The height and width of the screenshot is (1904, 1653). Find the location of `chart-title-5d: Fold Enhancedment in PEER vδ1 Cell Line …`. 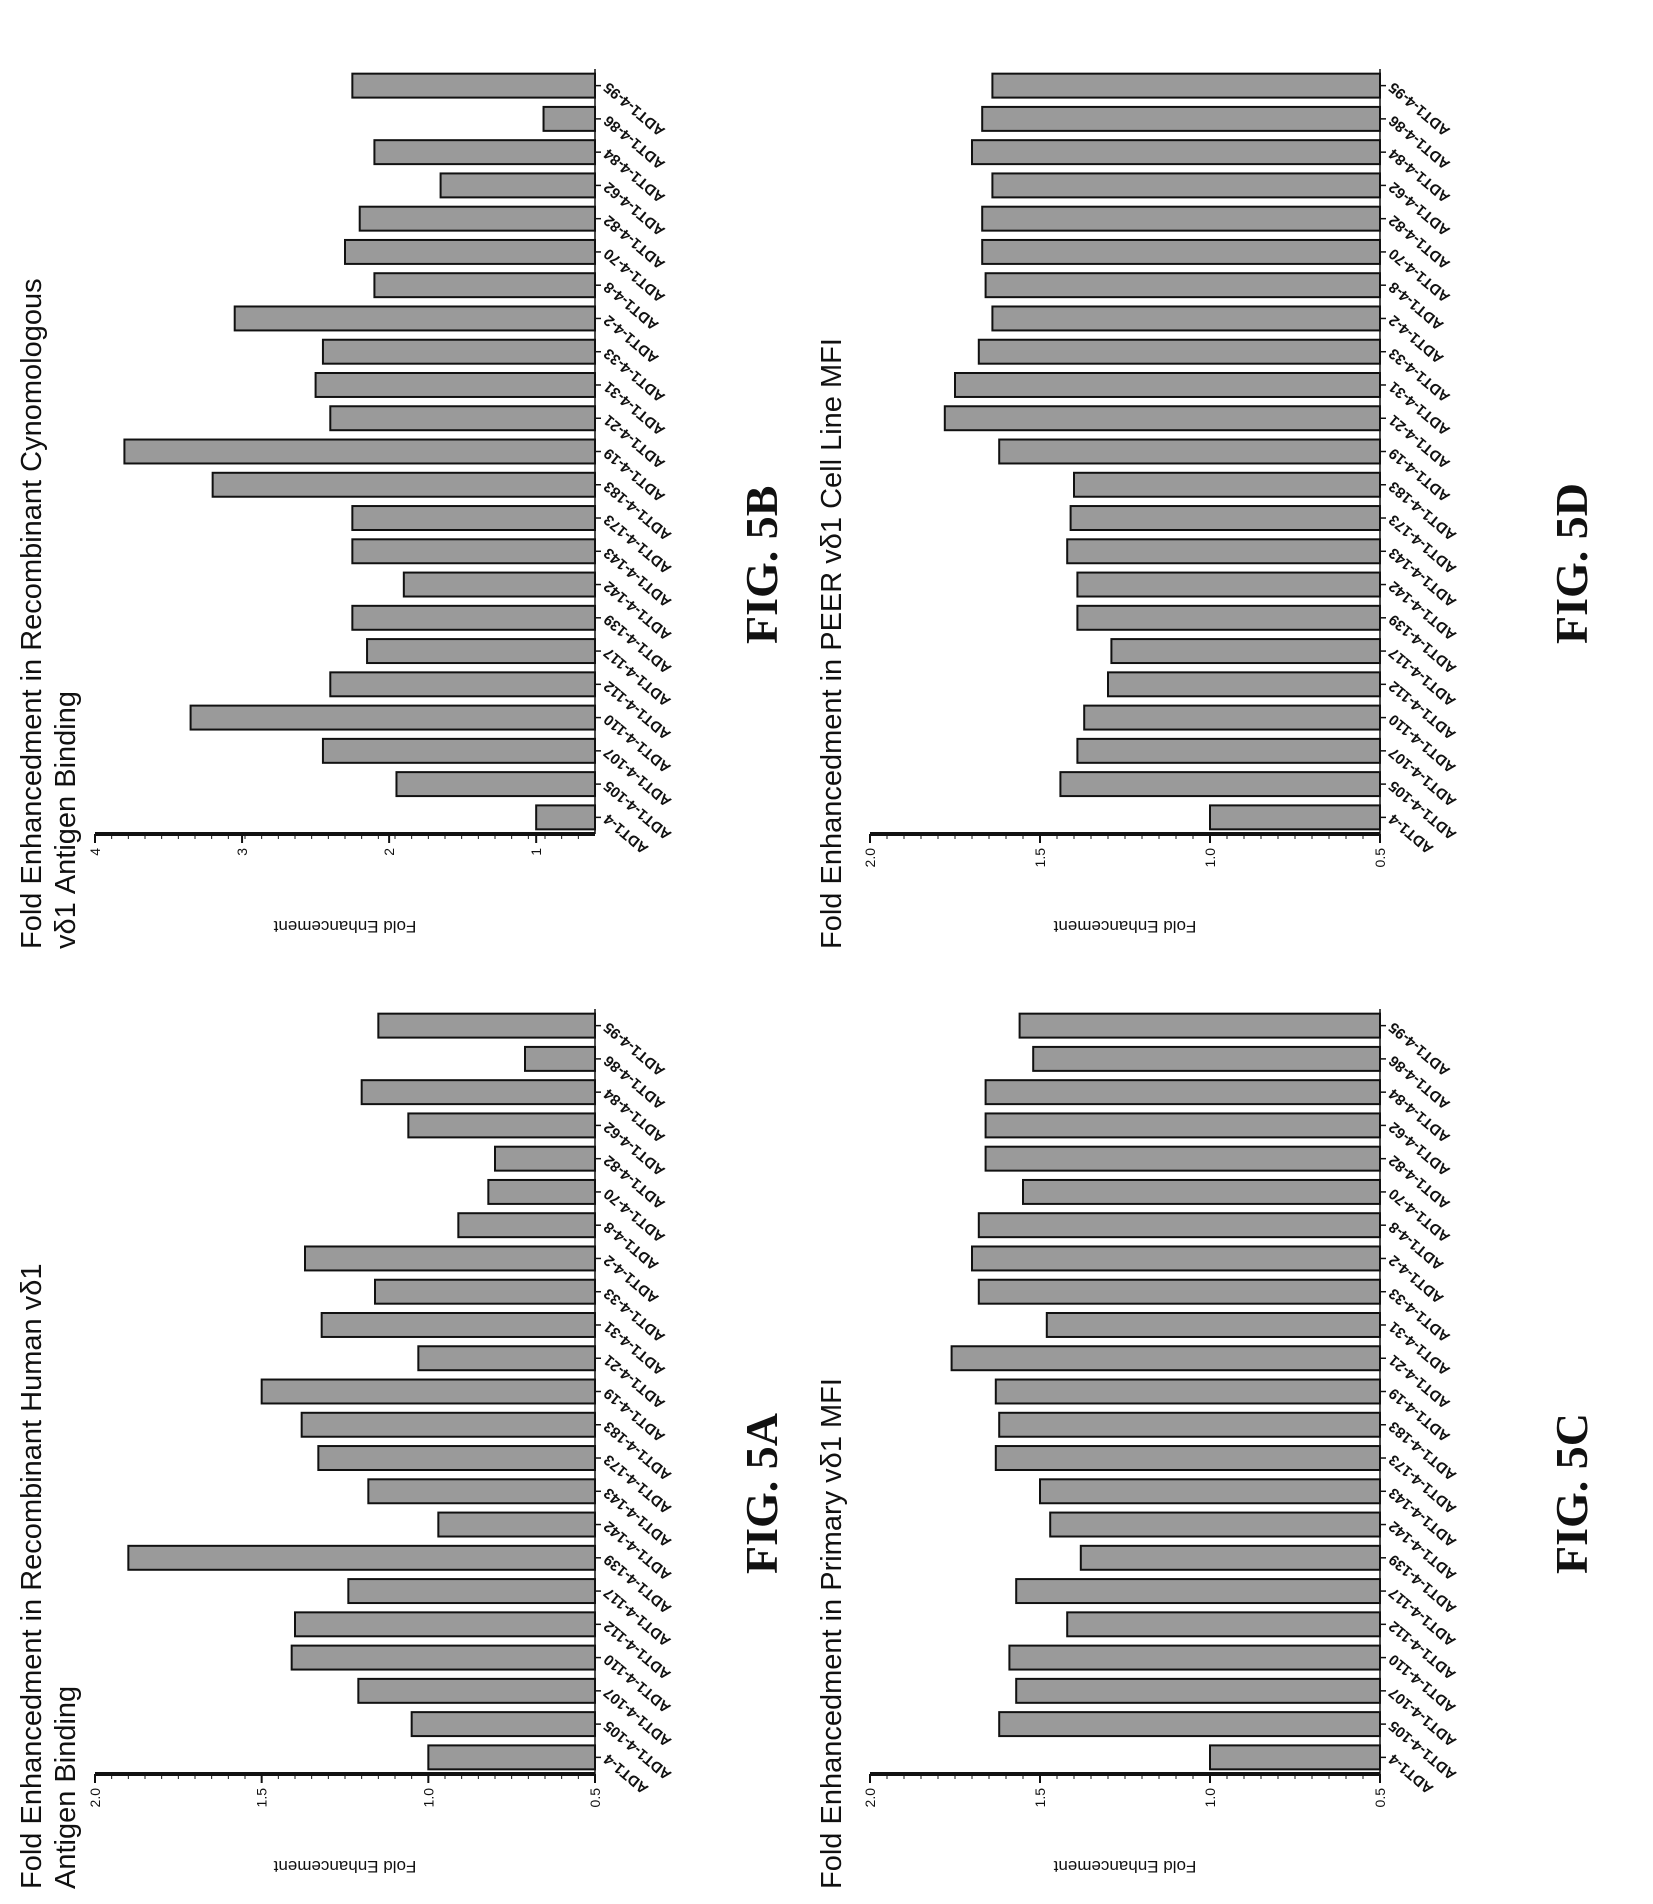

chart-title-5d: Fold Enhancedment in PEER vδ1 Cell Line … is located at coordinates (832, 643).